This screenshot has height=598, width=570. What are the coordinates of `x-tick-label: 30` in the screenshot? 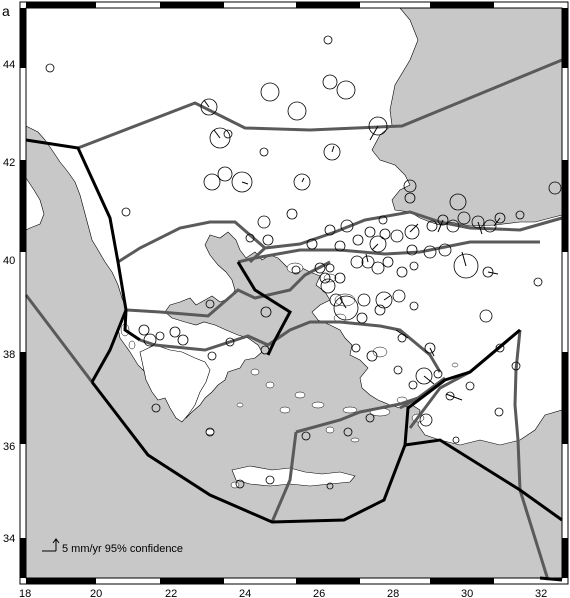 It's located at (467, 593).